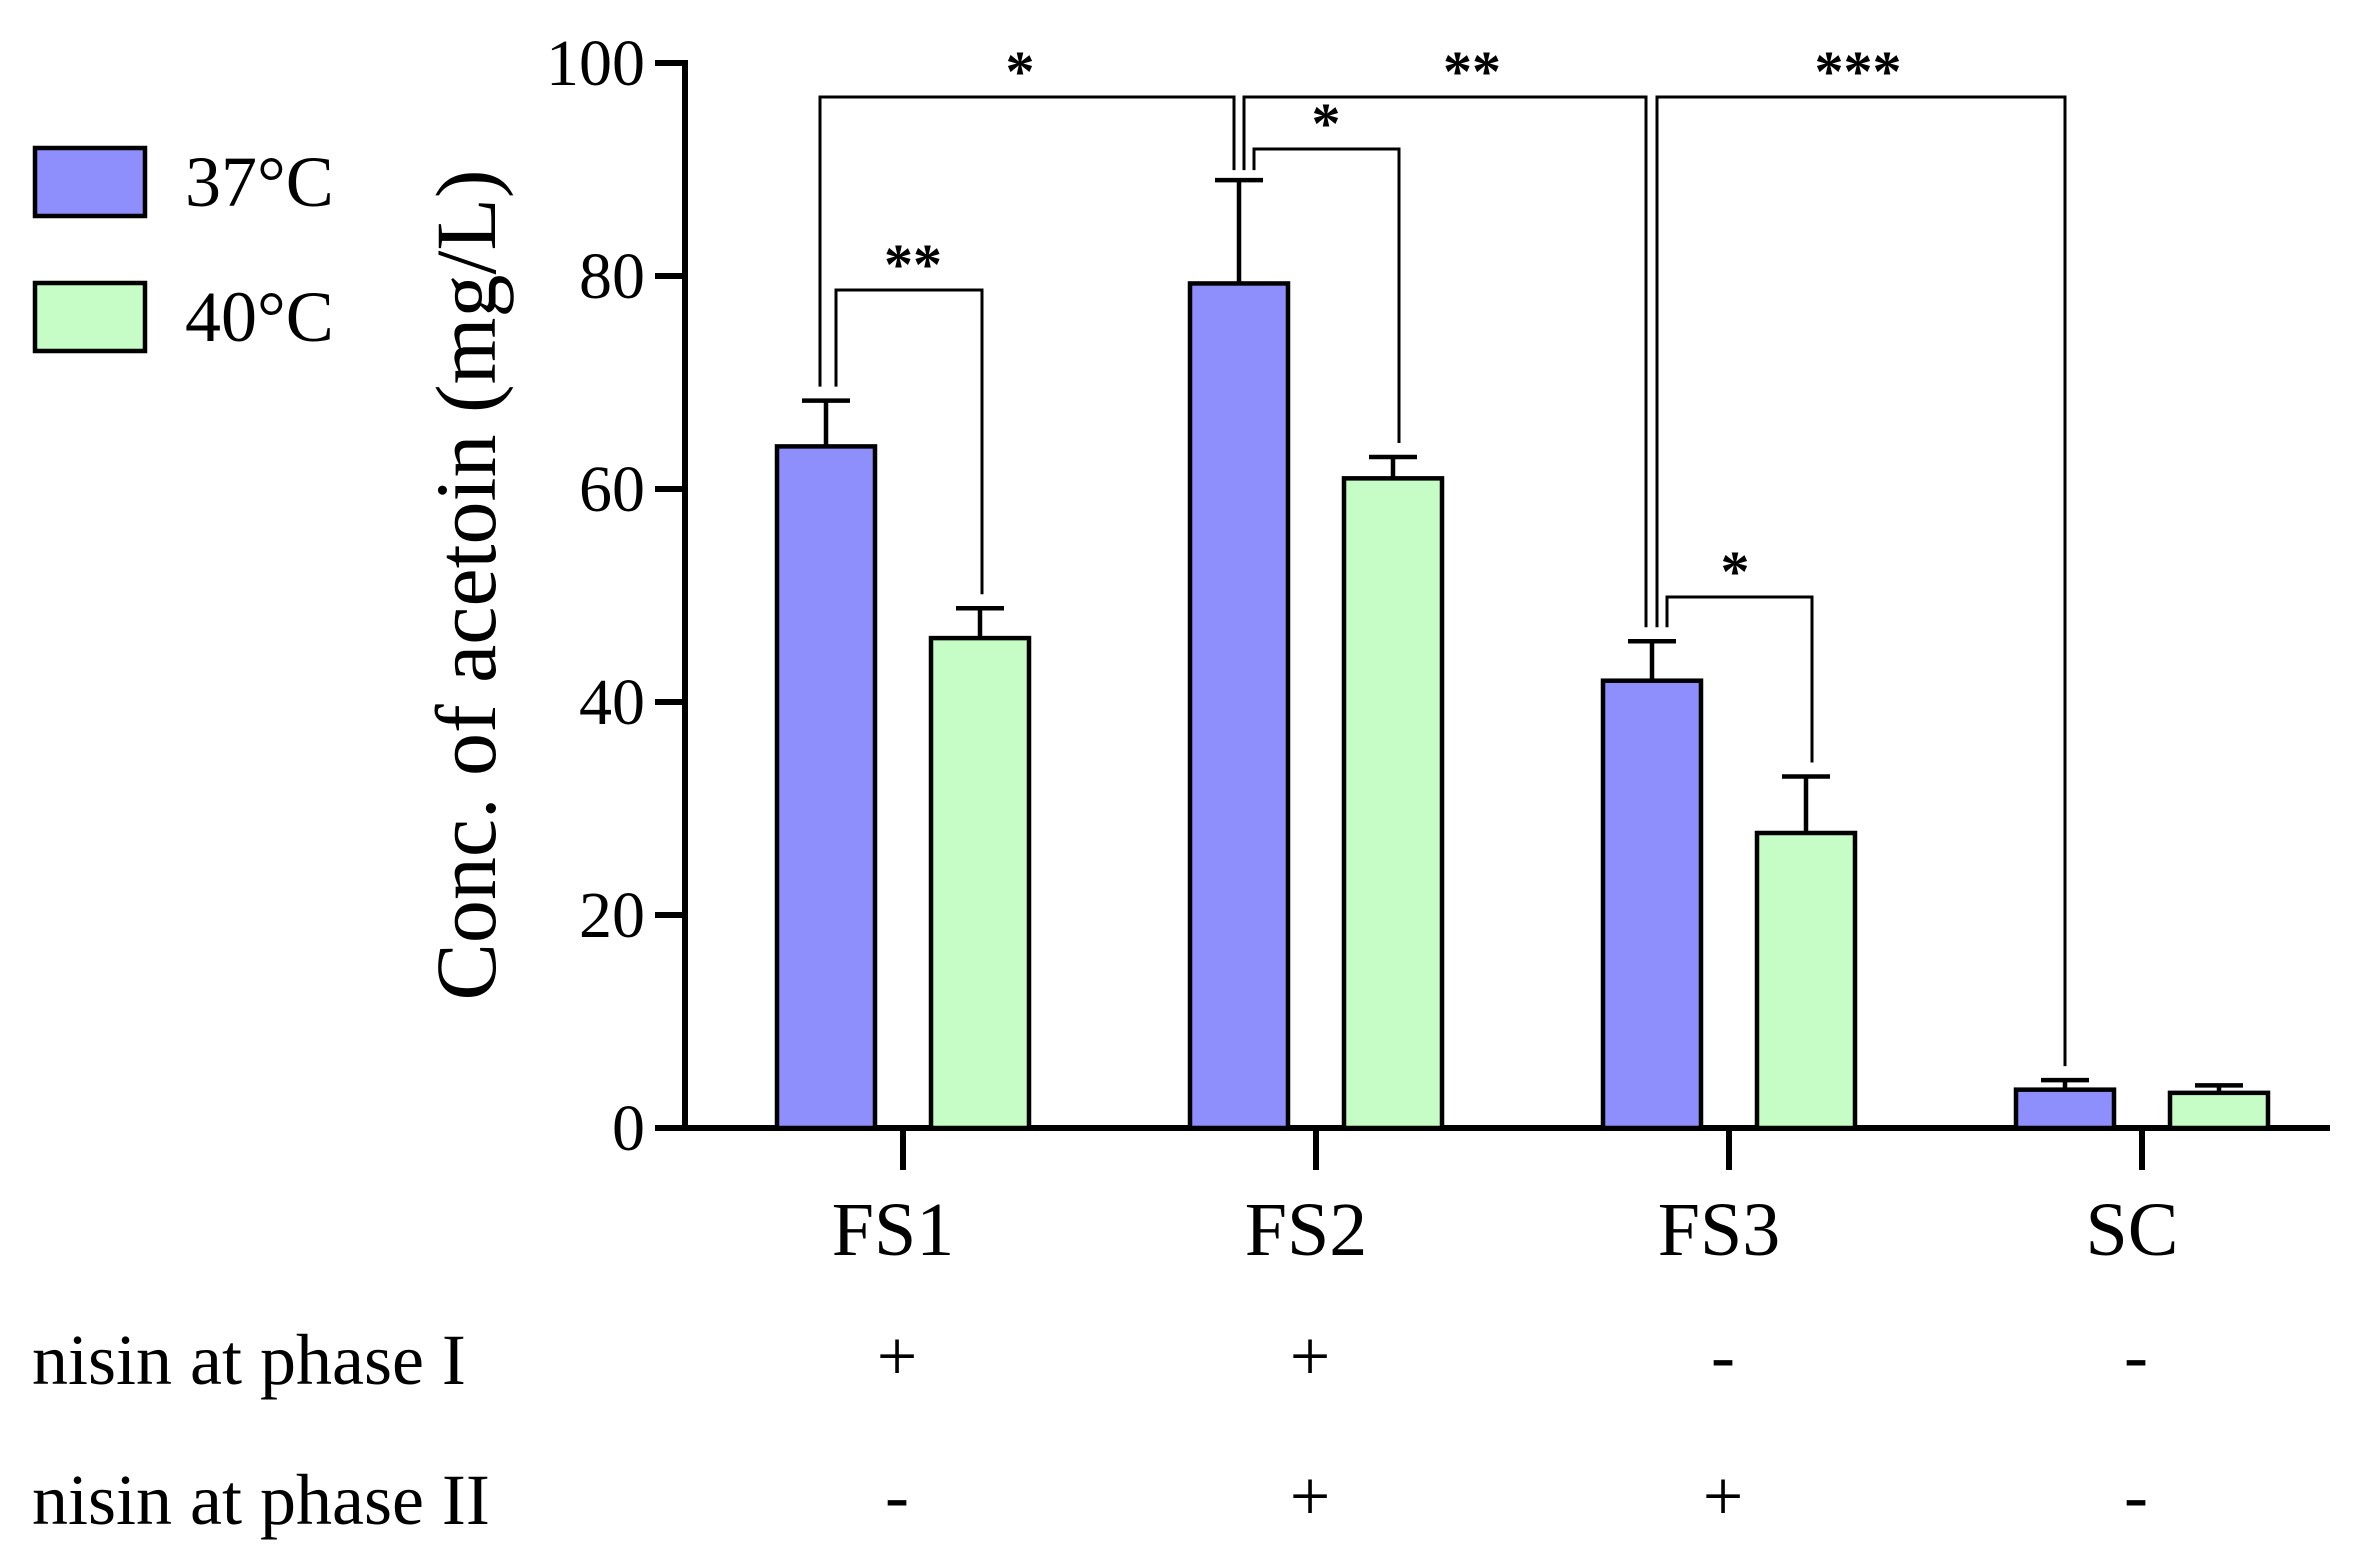 The width and height of the screenshot is (2353, 1564). I want to click on y-tick-label: 0, so click(628, 1128).